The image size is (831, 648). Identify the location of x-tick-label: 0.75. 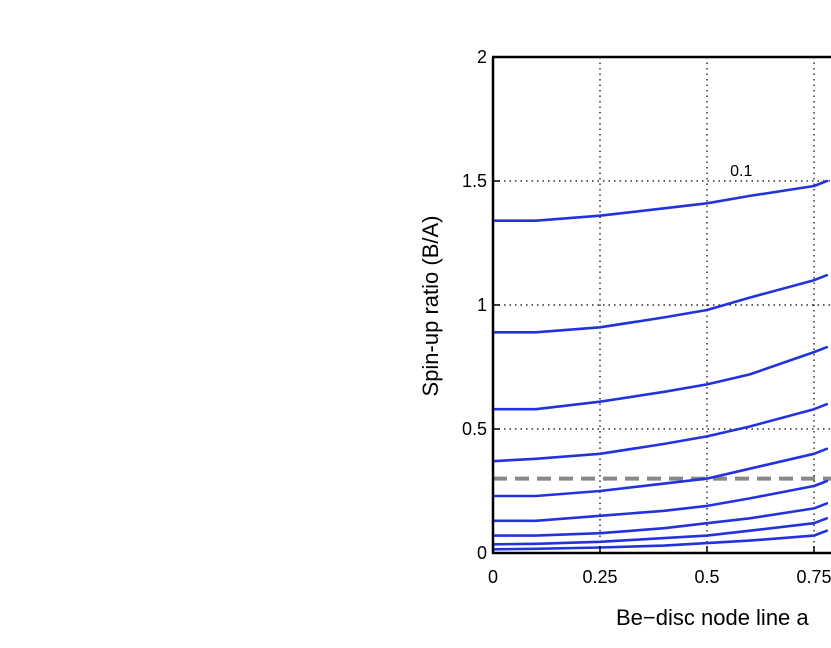
(813, 577).